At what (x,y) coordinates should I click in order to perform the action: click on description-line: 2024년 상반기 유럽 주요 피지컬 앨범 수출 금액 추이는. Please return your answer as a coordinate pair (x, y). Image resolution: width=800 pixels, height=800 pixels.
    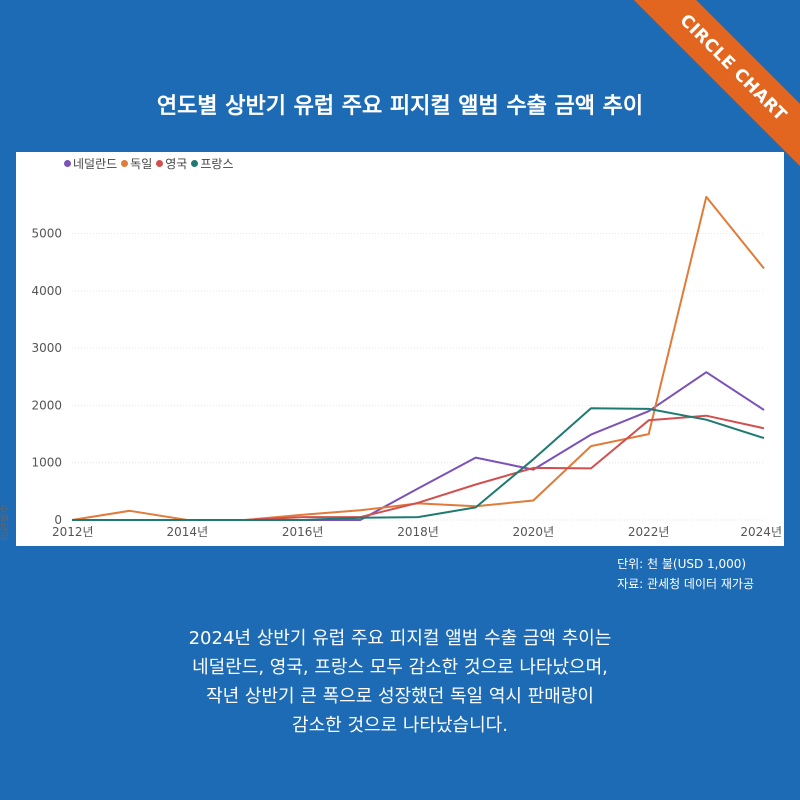
    Looking at the image, I should click on (400, 638).